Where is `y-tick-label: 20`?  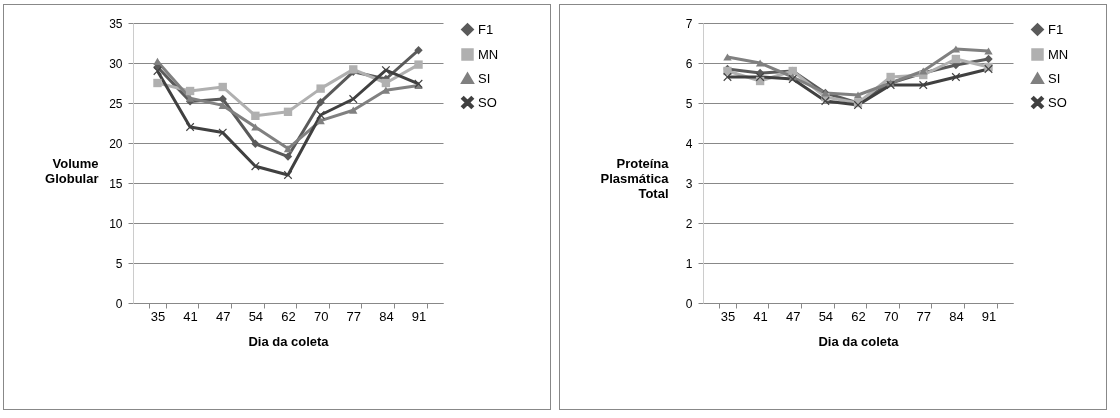 y-tick-label: 20 is located at coordinates (116, 143).